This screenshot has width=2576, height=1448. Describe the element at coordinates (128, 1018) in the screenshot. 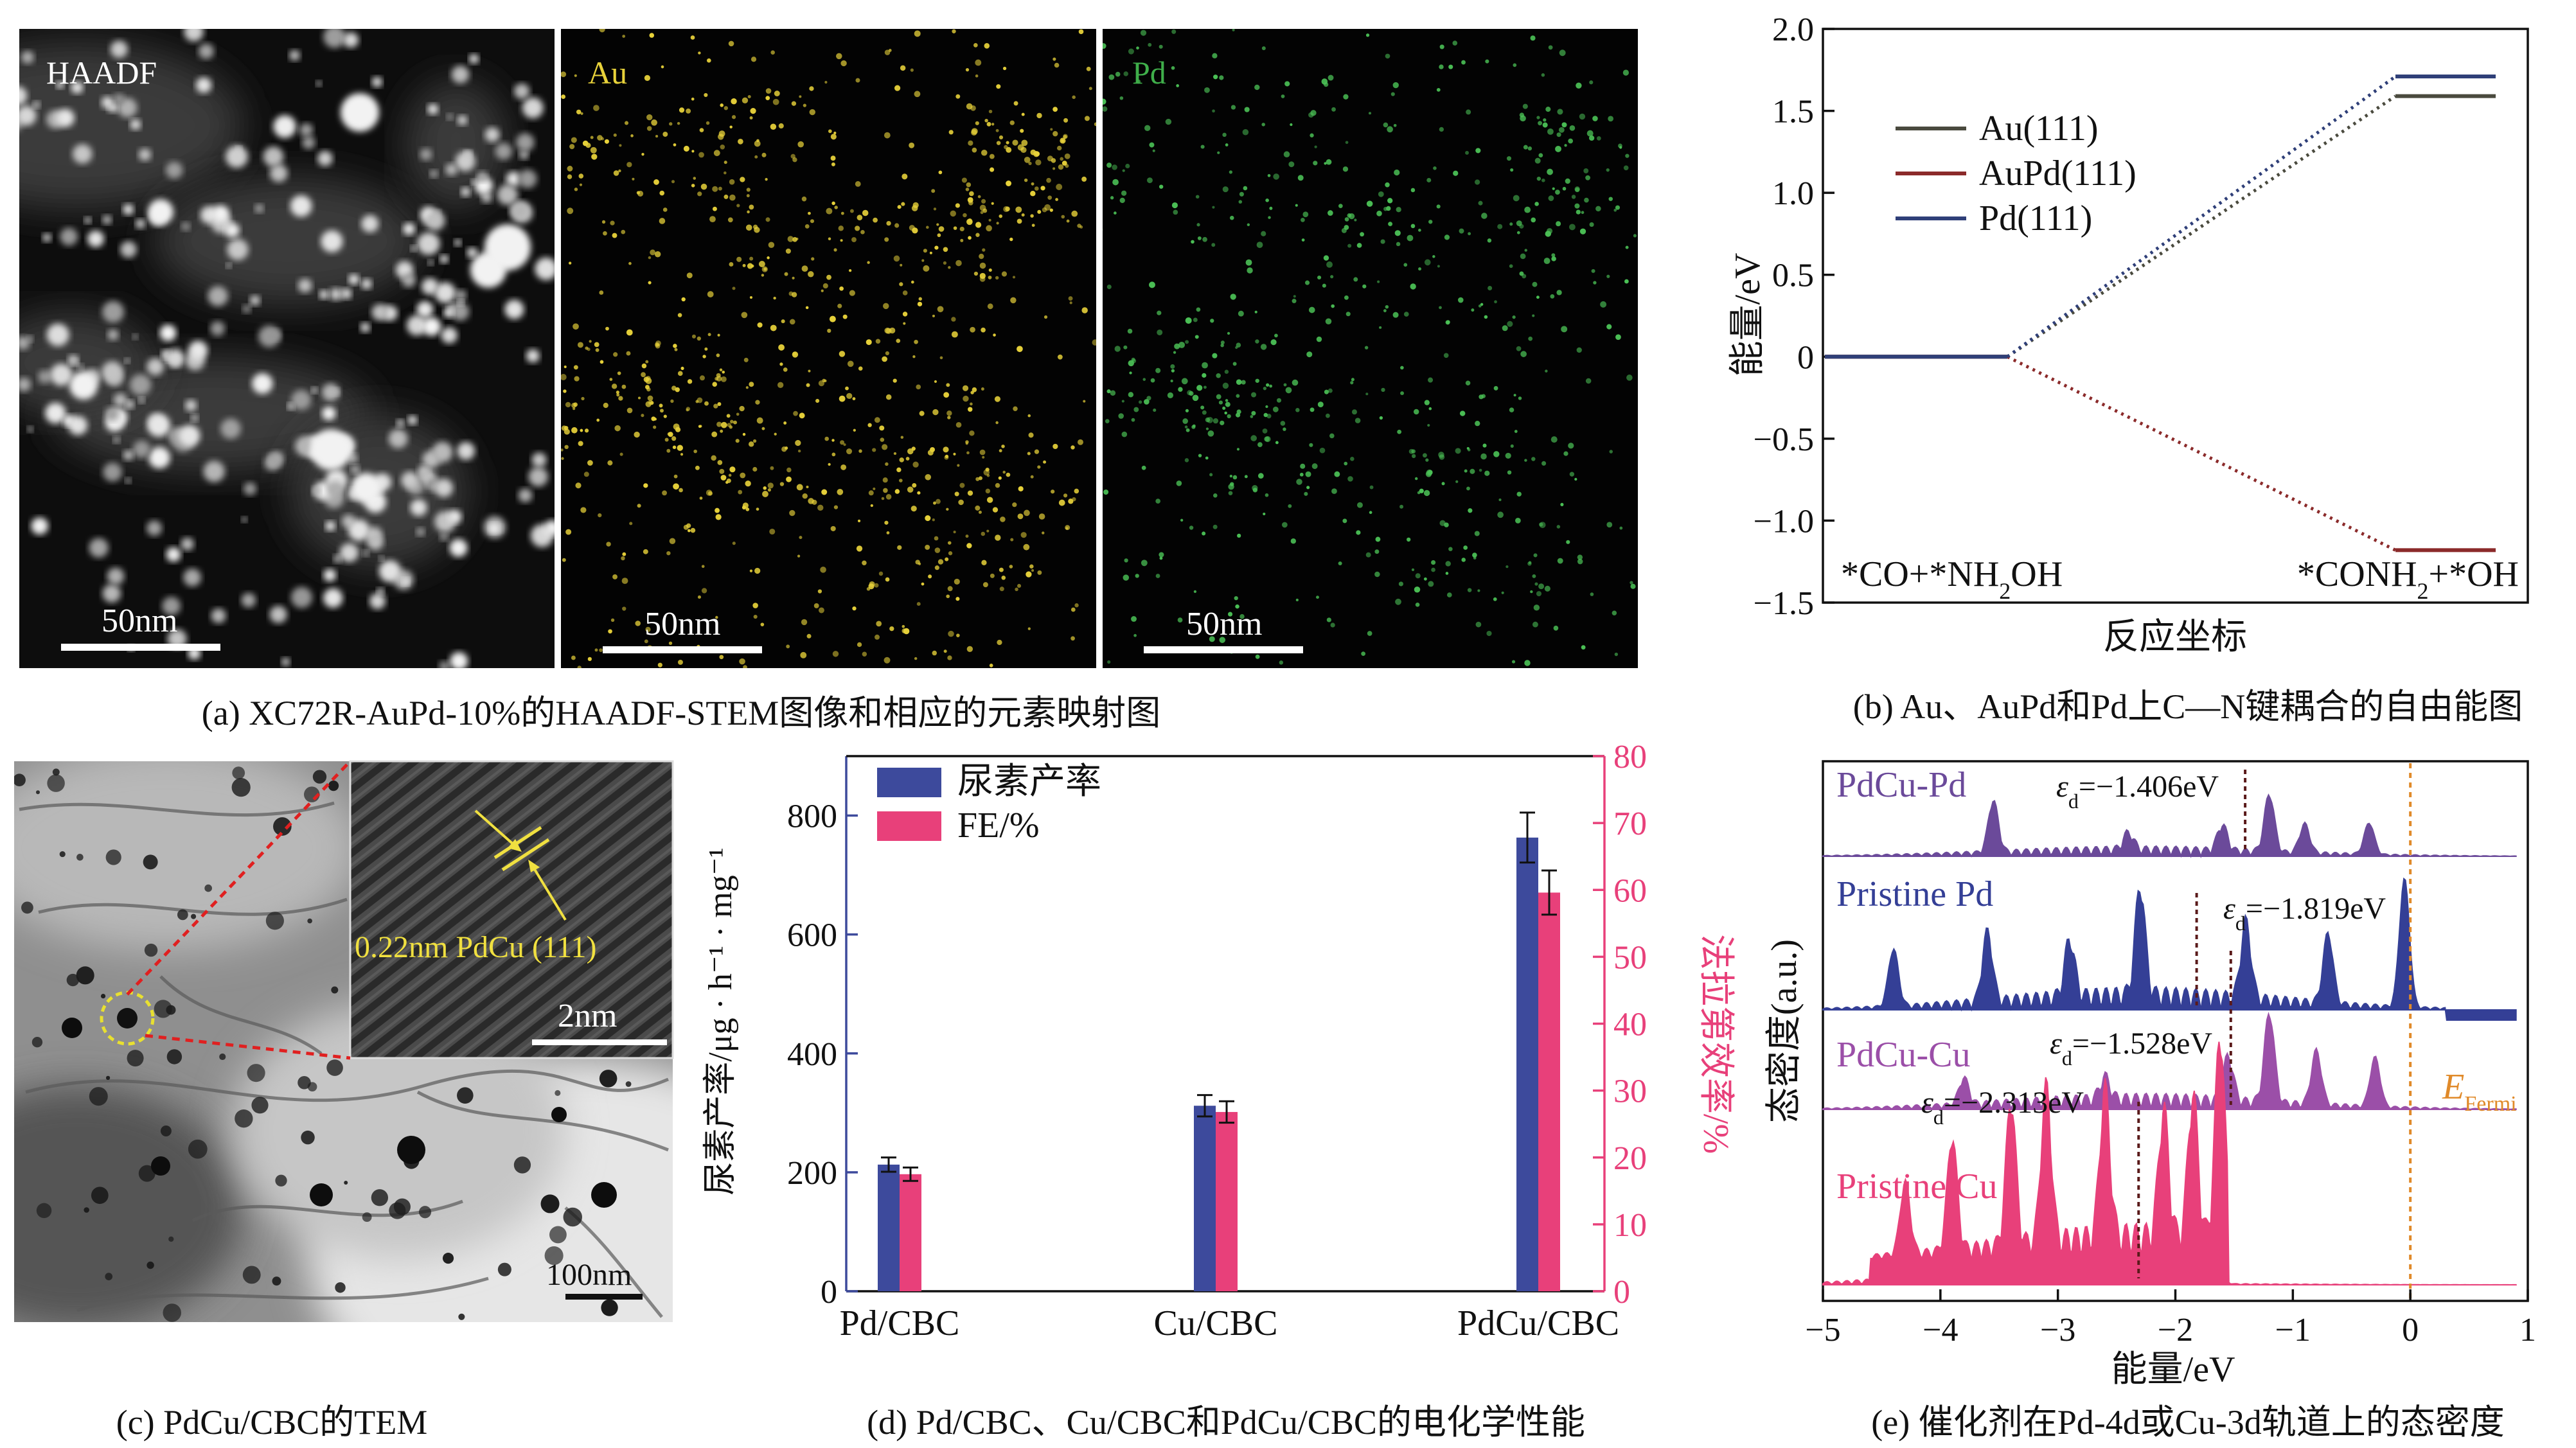

I see `selected-particle` at that location.